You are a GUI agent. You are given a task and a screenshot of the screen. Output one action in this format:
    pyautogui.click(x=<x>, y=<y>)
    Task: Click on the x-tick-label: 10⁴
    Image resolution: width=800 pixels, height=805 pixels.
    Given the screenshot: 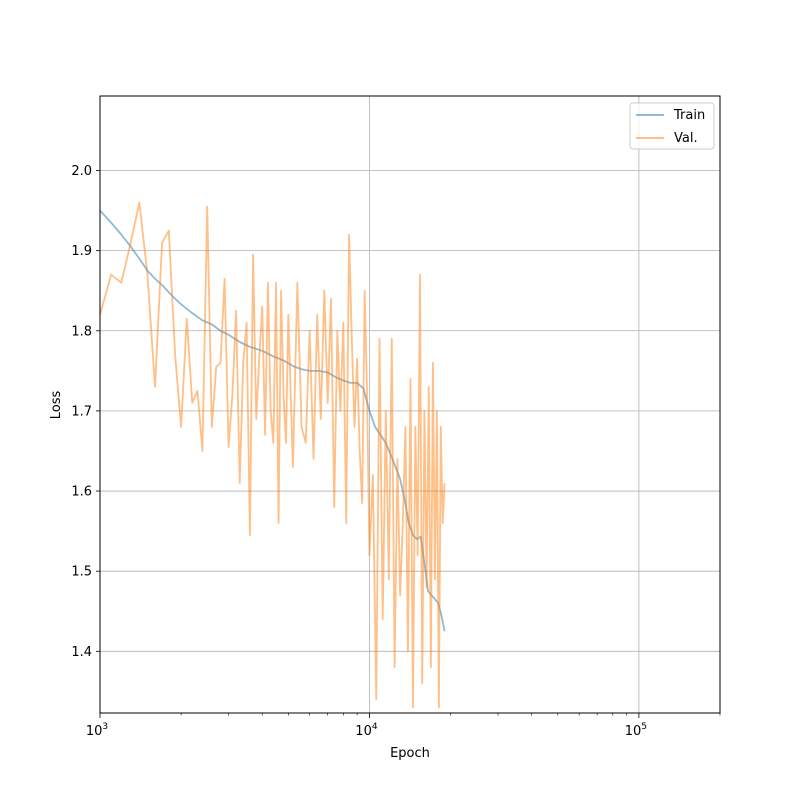 What is the action you would take?
    pyautogui.click(x=366, y=730)
    